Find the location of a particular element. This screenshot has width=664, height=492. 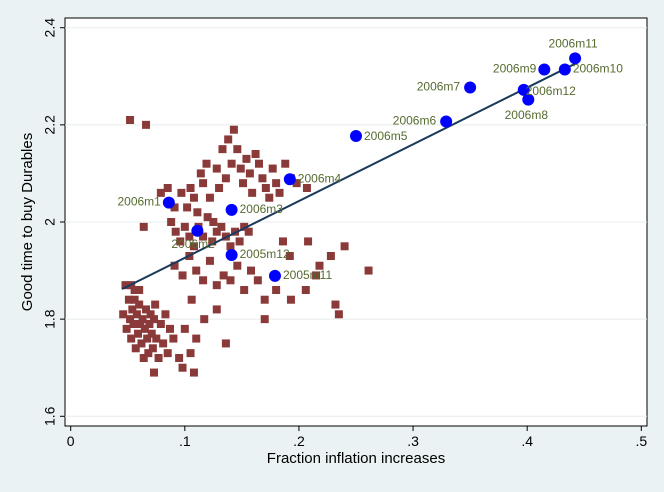

y-tick-label-3: 2.2 is located at coordinates (50, 125).